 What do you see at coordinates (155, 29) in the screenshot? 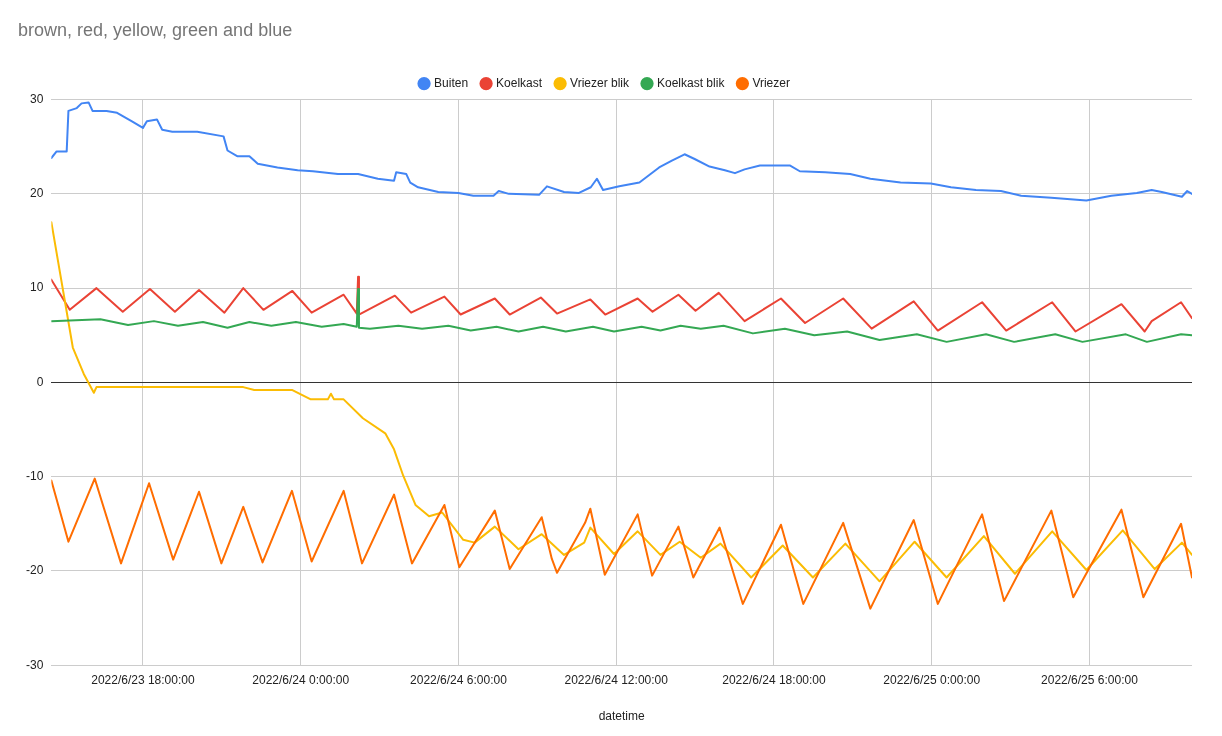
I see `chart-title: brown, red, yellow, green and blue` at bounding box center [155, 29].